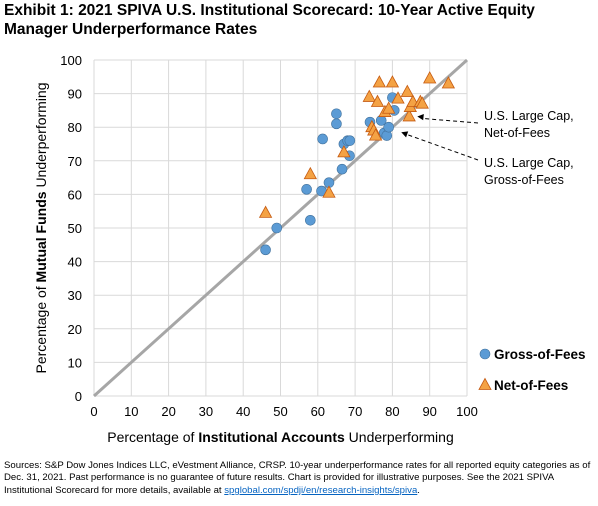 Image resolution: width=598 pixels, height=506 pixels. Describe the element at coordinates (524, 180) in the screenshot. I see `annotation-text: Gross-of-Fees` at that location.